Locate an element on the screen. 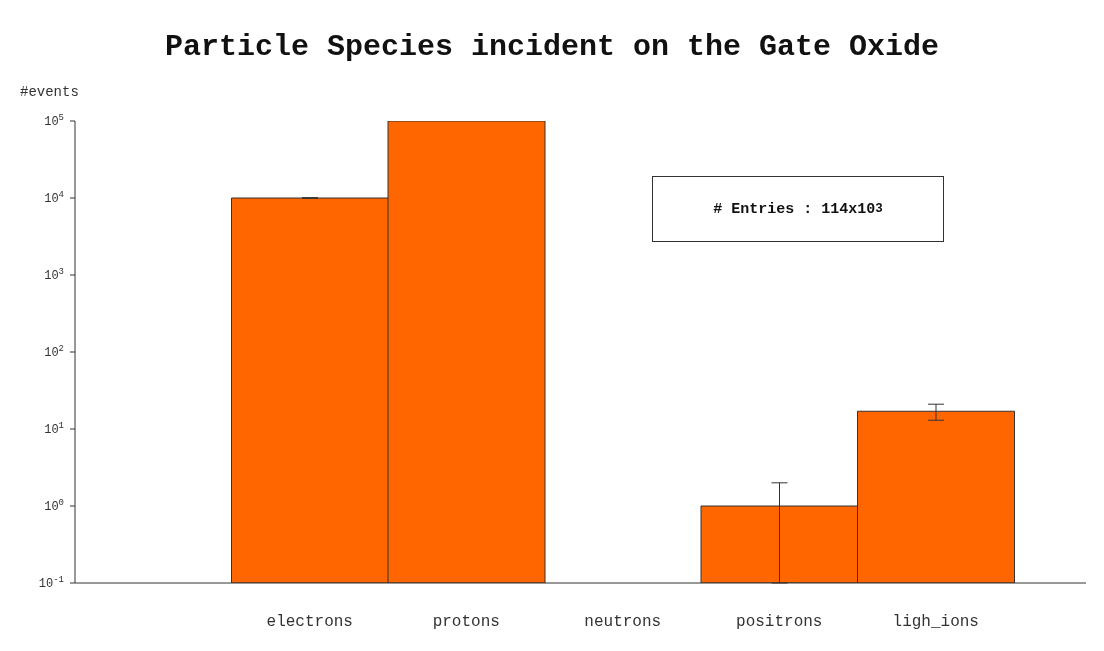 This screenshot has width=1104, height=651. x-tick-label: ligh_ions is located at coordinates (935, 622).